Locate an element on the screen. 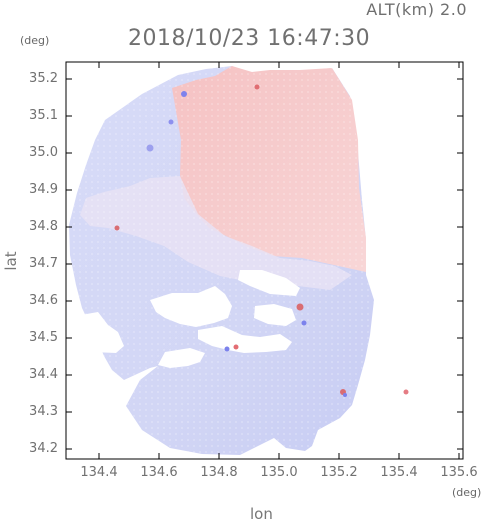 The image size is (491, 523). x-tick-label: 135.0 is located at coordinates (279, 472).